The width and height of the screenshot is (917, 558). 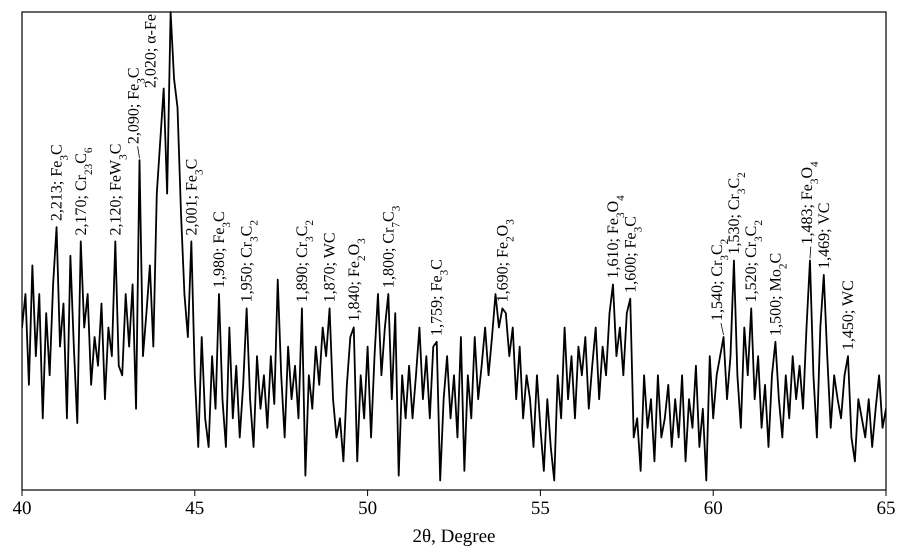 I want to click on x-tick-label: 60, so click(x=713, y=508).